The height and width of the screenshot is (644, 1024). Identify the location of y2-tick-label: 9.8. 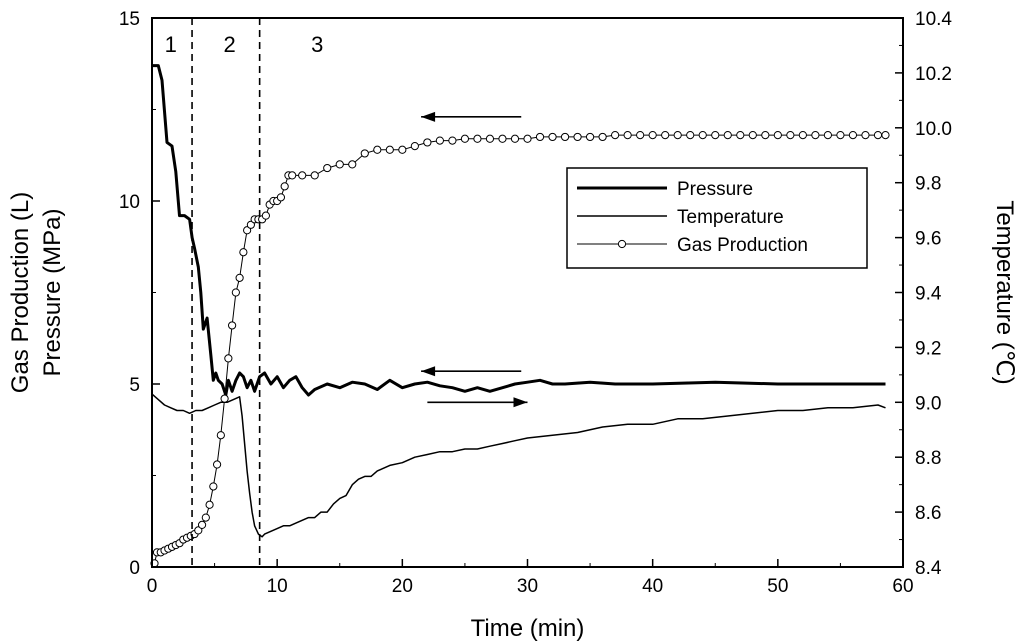
(928, 184).